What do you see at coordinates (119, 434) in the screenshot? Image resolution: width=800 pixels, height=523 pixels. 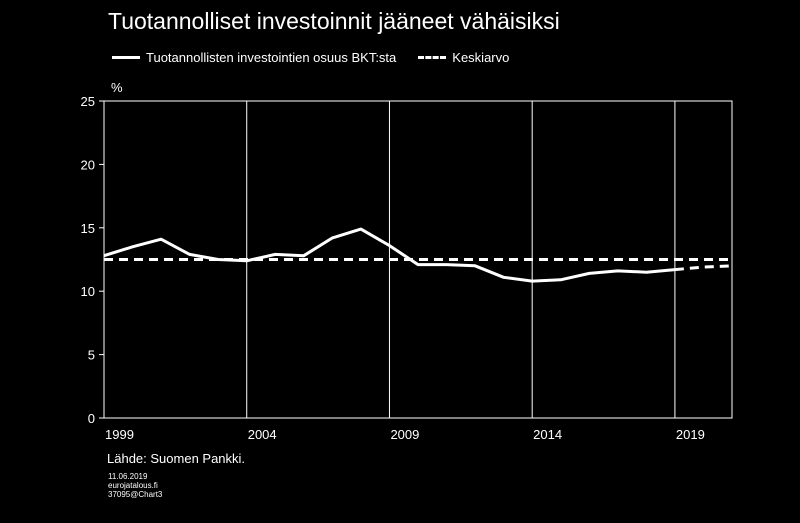 I see `x-tick-label-1999: 1999` at bounding box center [119, 434].